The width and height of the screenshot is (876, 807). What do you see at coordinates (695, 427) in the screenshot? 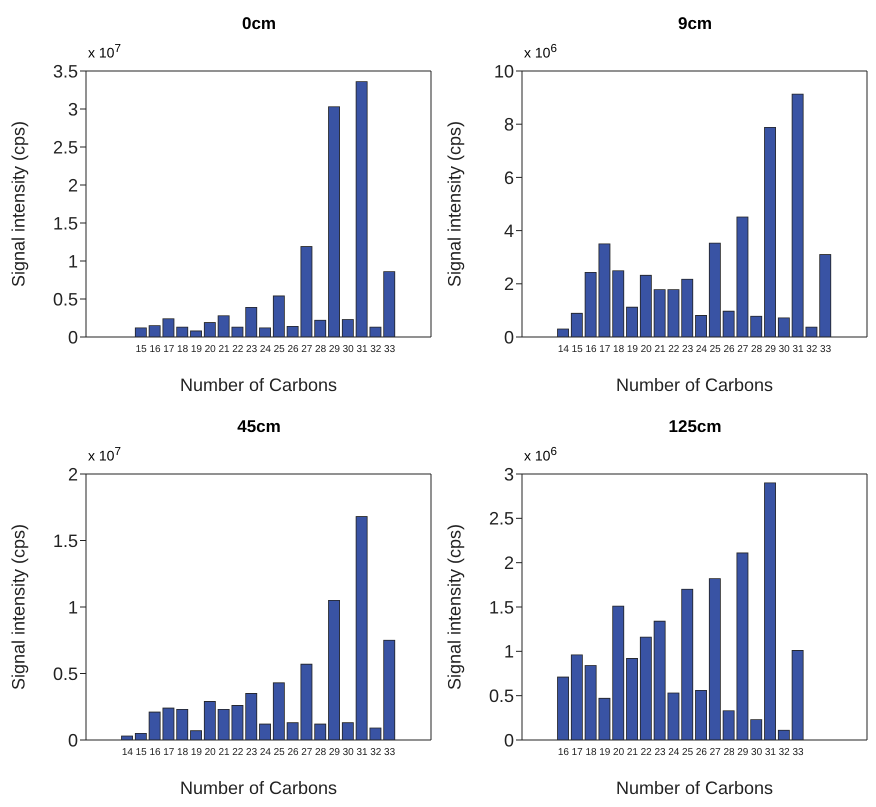
I see `chart-title: 125cm` at bounding box center [695, 427].